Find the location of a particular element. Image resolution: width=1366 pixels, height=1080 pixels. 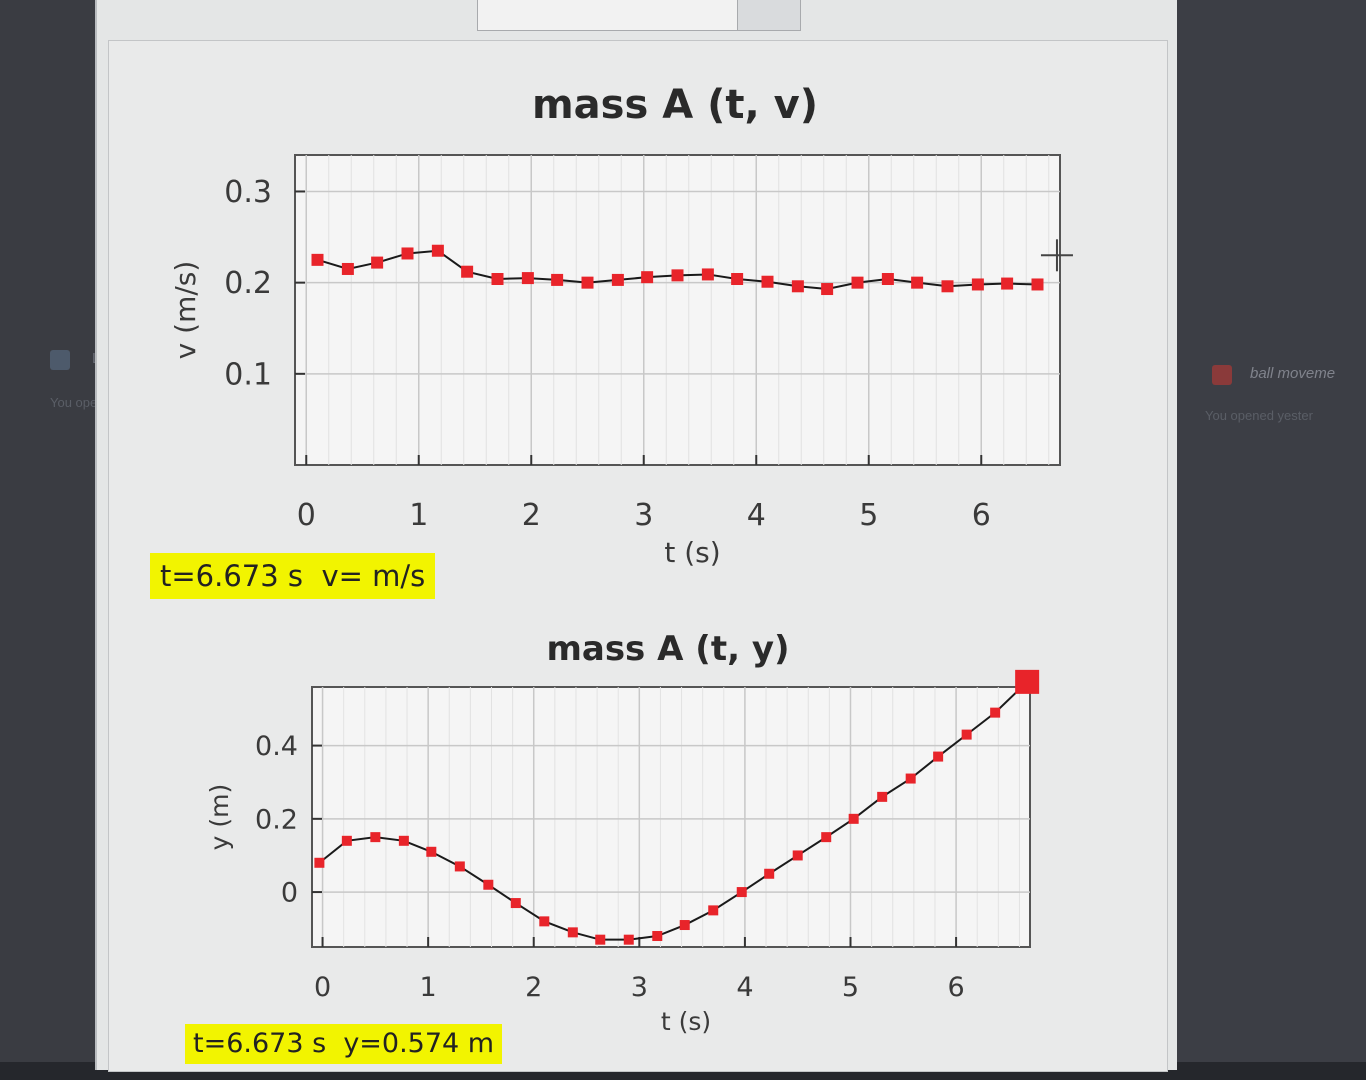

chart-title: mass A (t, v) is located at coordinates (675, 105).